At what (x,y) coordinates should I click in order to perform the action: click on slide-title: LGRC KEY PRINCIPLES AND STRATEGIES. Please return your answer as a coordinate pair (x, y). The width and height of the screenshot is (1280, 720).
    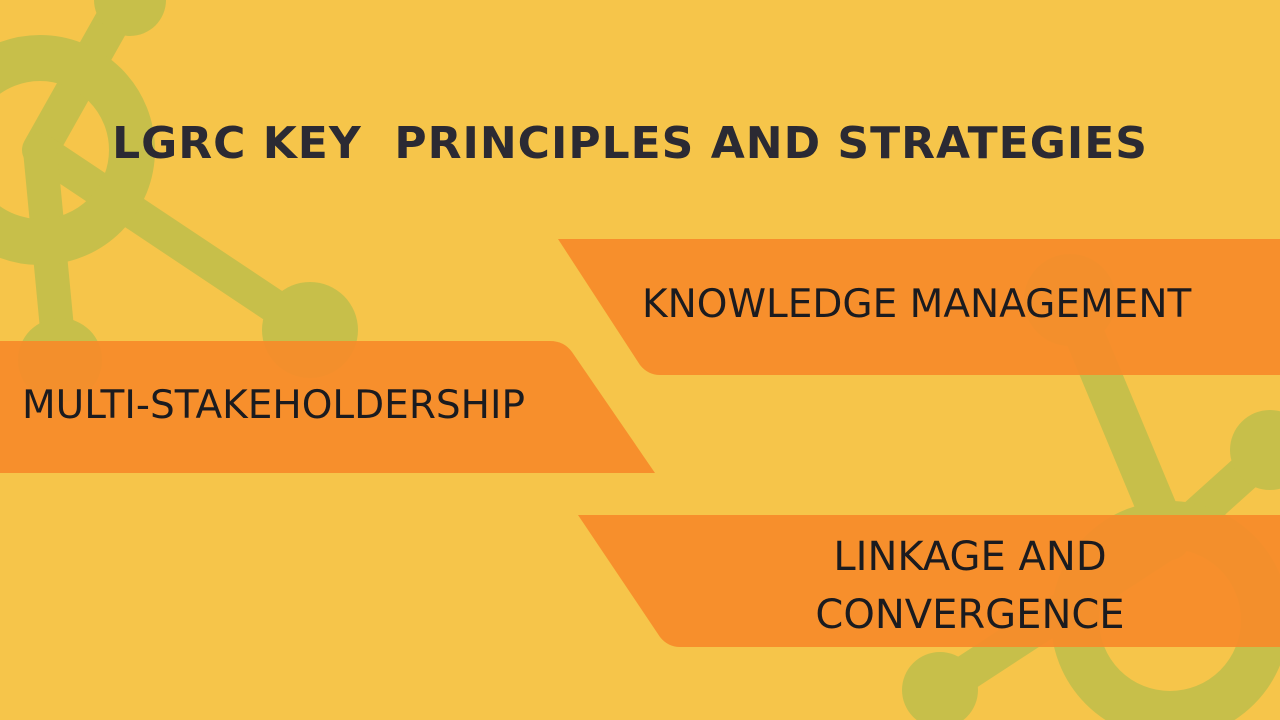
    Looking at the image, I should click on (630, 143).